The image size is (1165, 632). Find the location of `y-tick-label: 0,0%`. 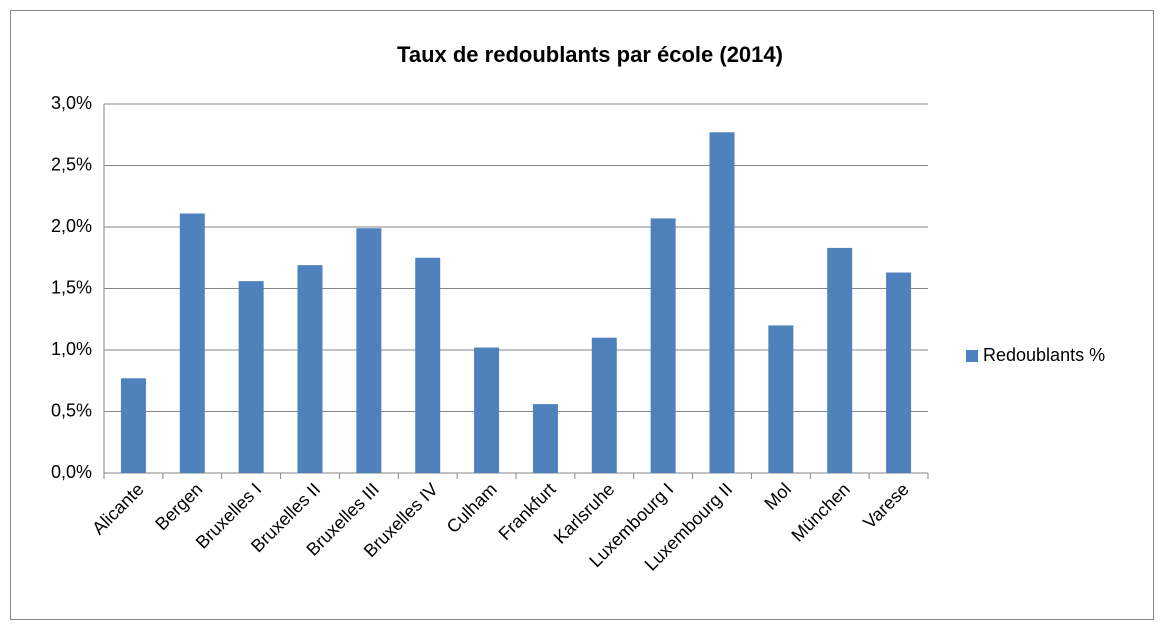

y-tick-label: 0,0% is located at coordinates (71, 472).